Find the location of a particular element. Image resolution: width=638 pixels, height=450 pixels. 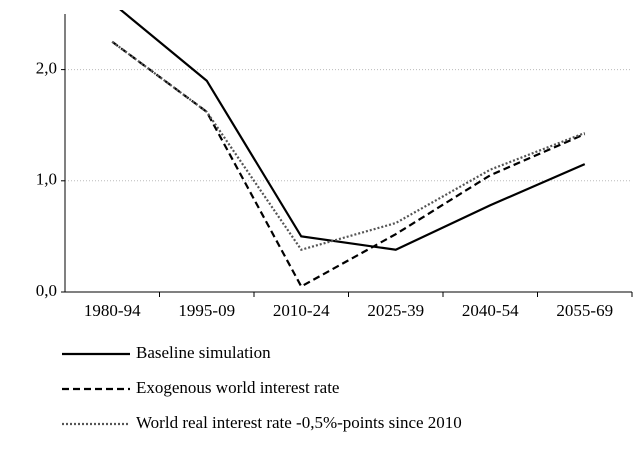

y-tick-label: 0,0 is located at coordinates (46, 290).